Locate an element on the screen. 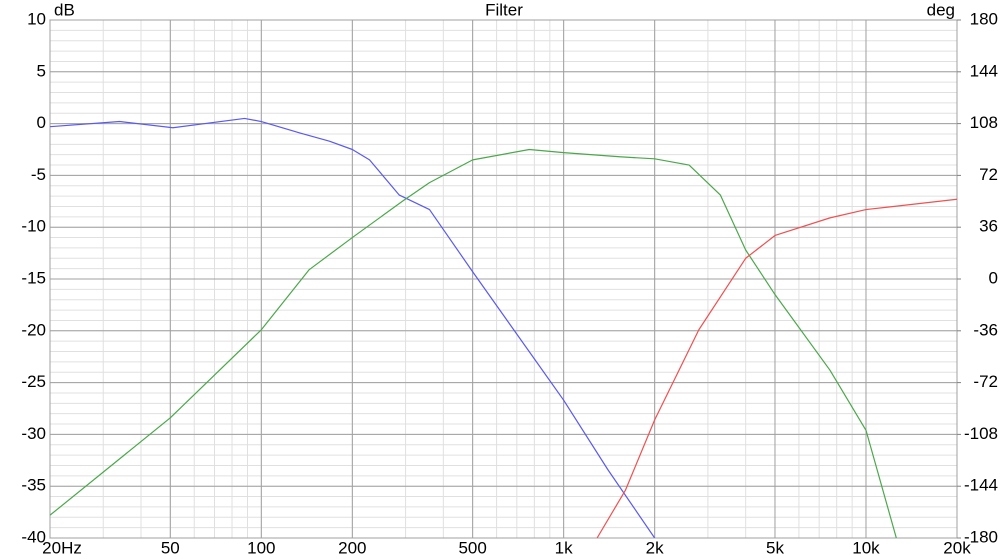  x-tick-label: 50 is located at coordinates (170, 547).